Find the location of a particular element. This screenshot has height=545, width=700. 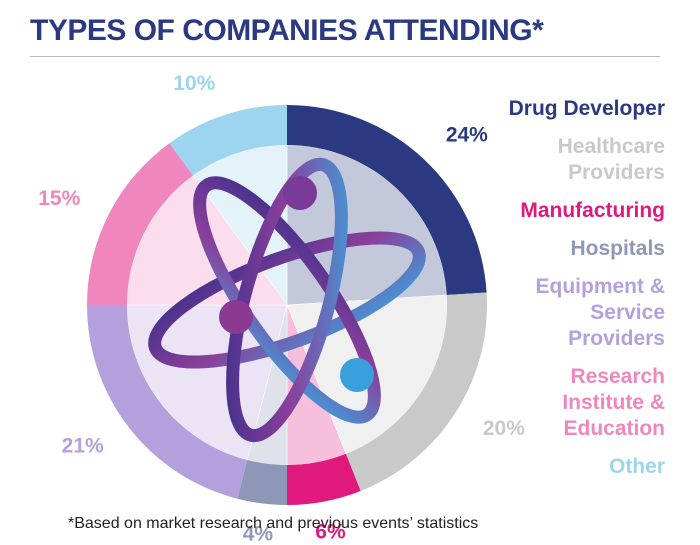

legend-entry: Manufacturing is located at coordinates (592, 210).